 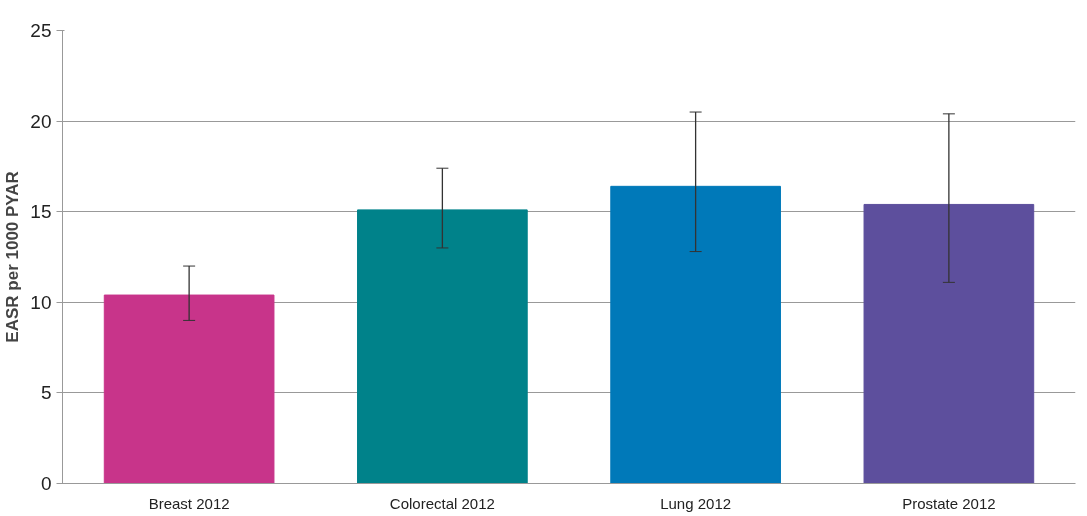 I want to click on y-tick-label: 10, so click(x=41, y=302).